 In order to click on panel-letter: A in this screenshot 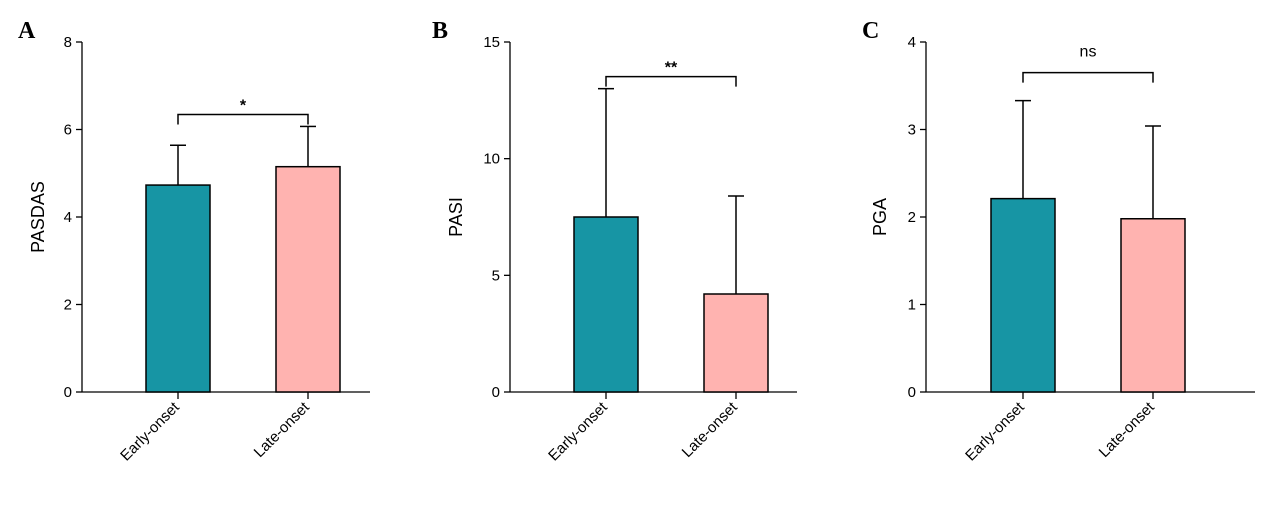, I will do `click(27, 31)`.